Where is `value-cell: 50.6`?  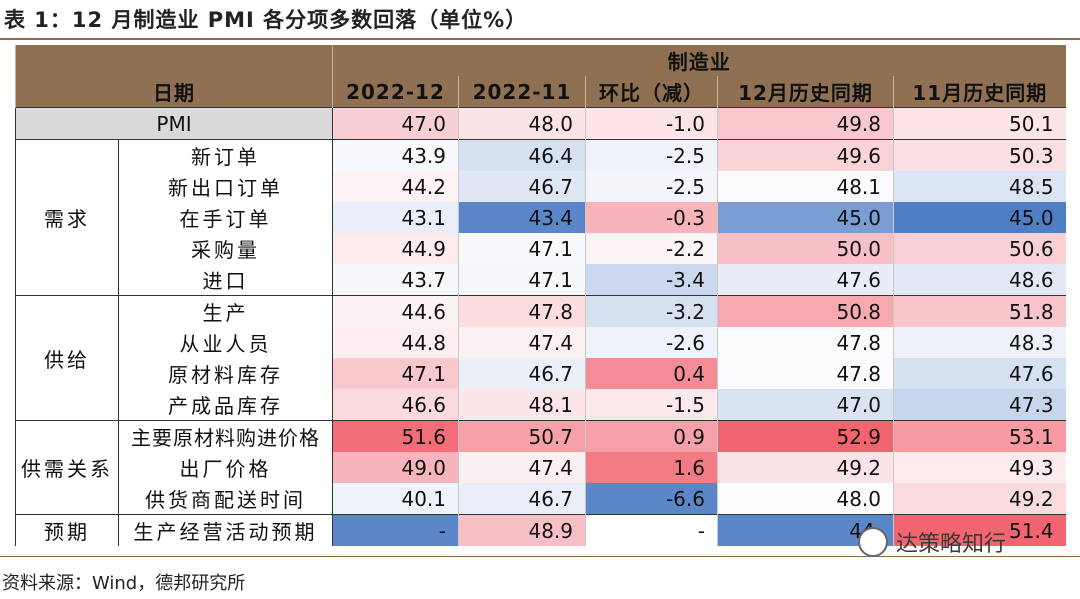 value-cell: 50.6 is located at coordinates (979, 248).